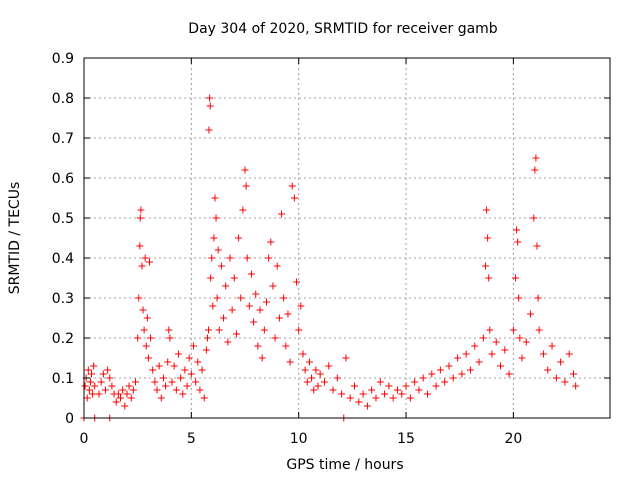 The height and width of the screenshot is (480, 640). What do you see at coordinates (15, 238) in the screenshot?
I see `y-axis-label: SRMTID / TECUs` at bounding box center [15, 238].